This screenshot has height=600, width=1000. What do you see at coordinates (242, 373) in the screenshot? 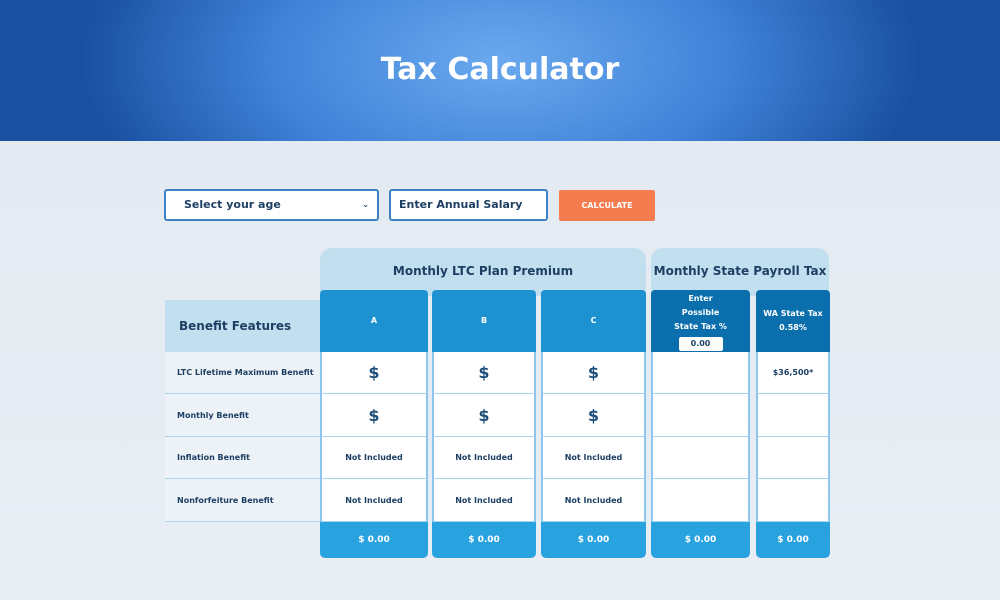
I see `feature-label: LTC Lifetime Maximum Benefit` at bounding box center [242, 373].